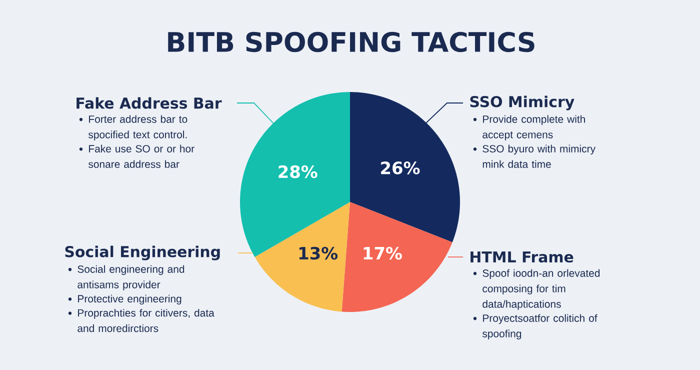 This screenshot has height=370, width=700. I want to click on text: Forter address bar to spocified text control., so click(138, 127).